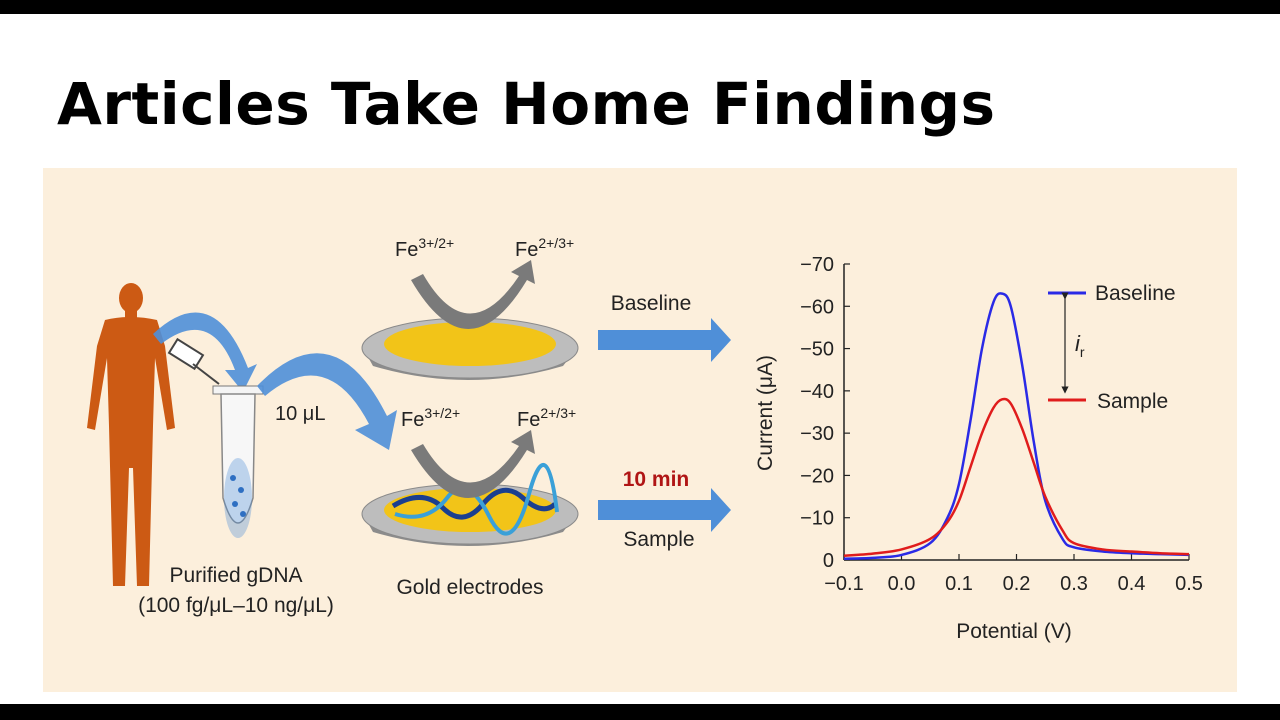 The height and width of the screenshot is (720, 1280). I want to click on x-tick-label: 0.4, so click(1132, 584).